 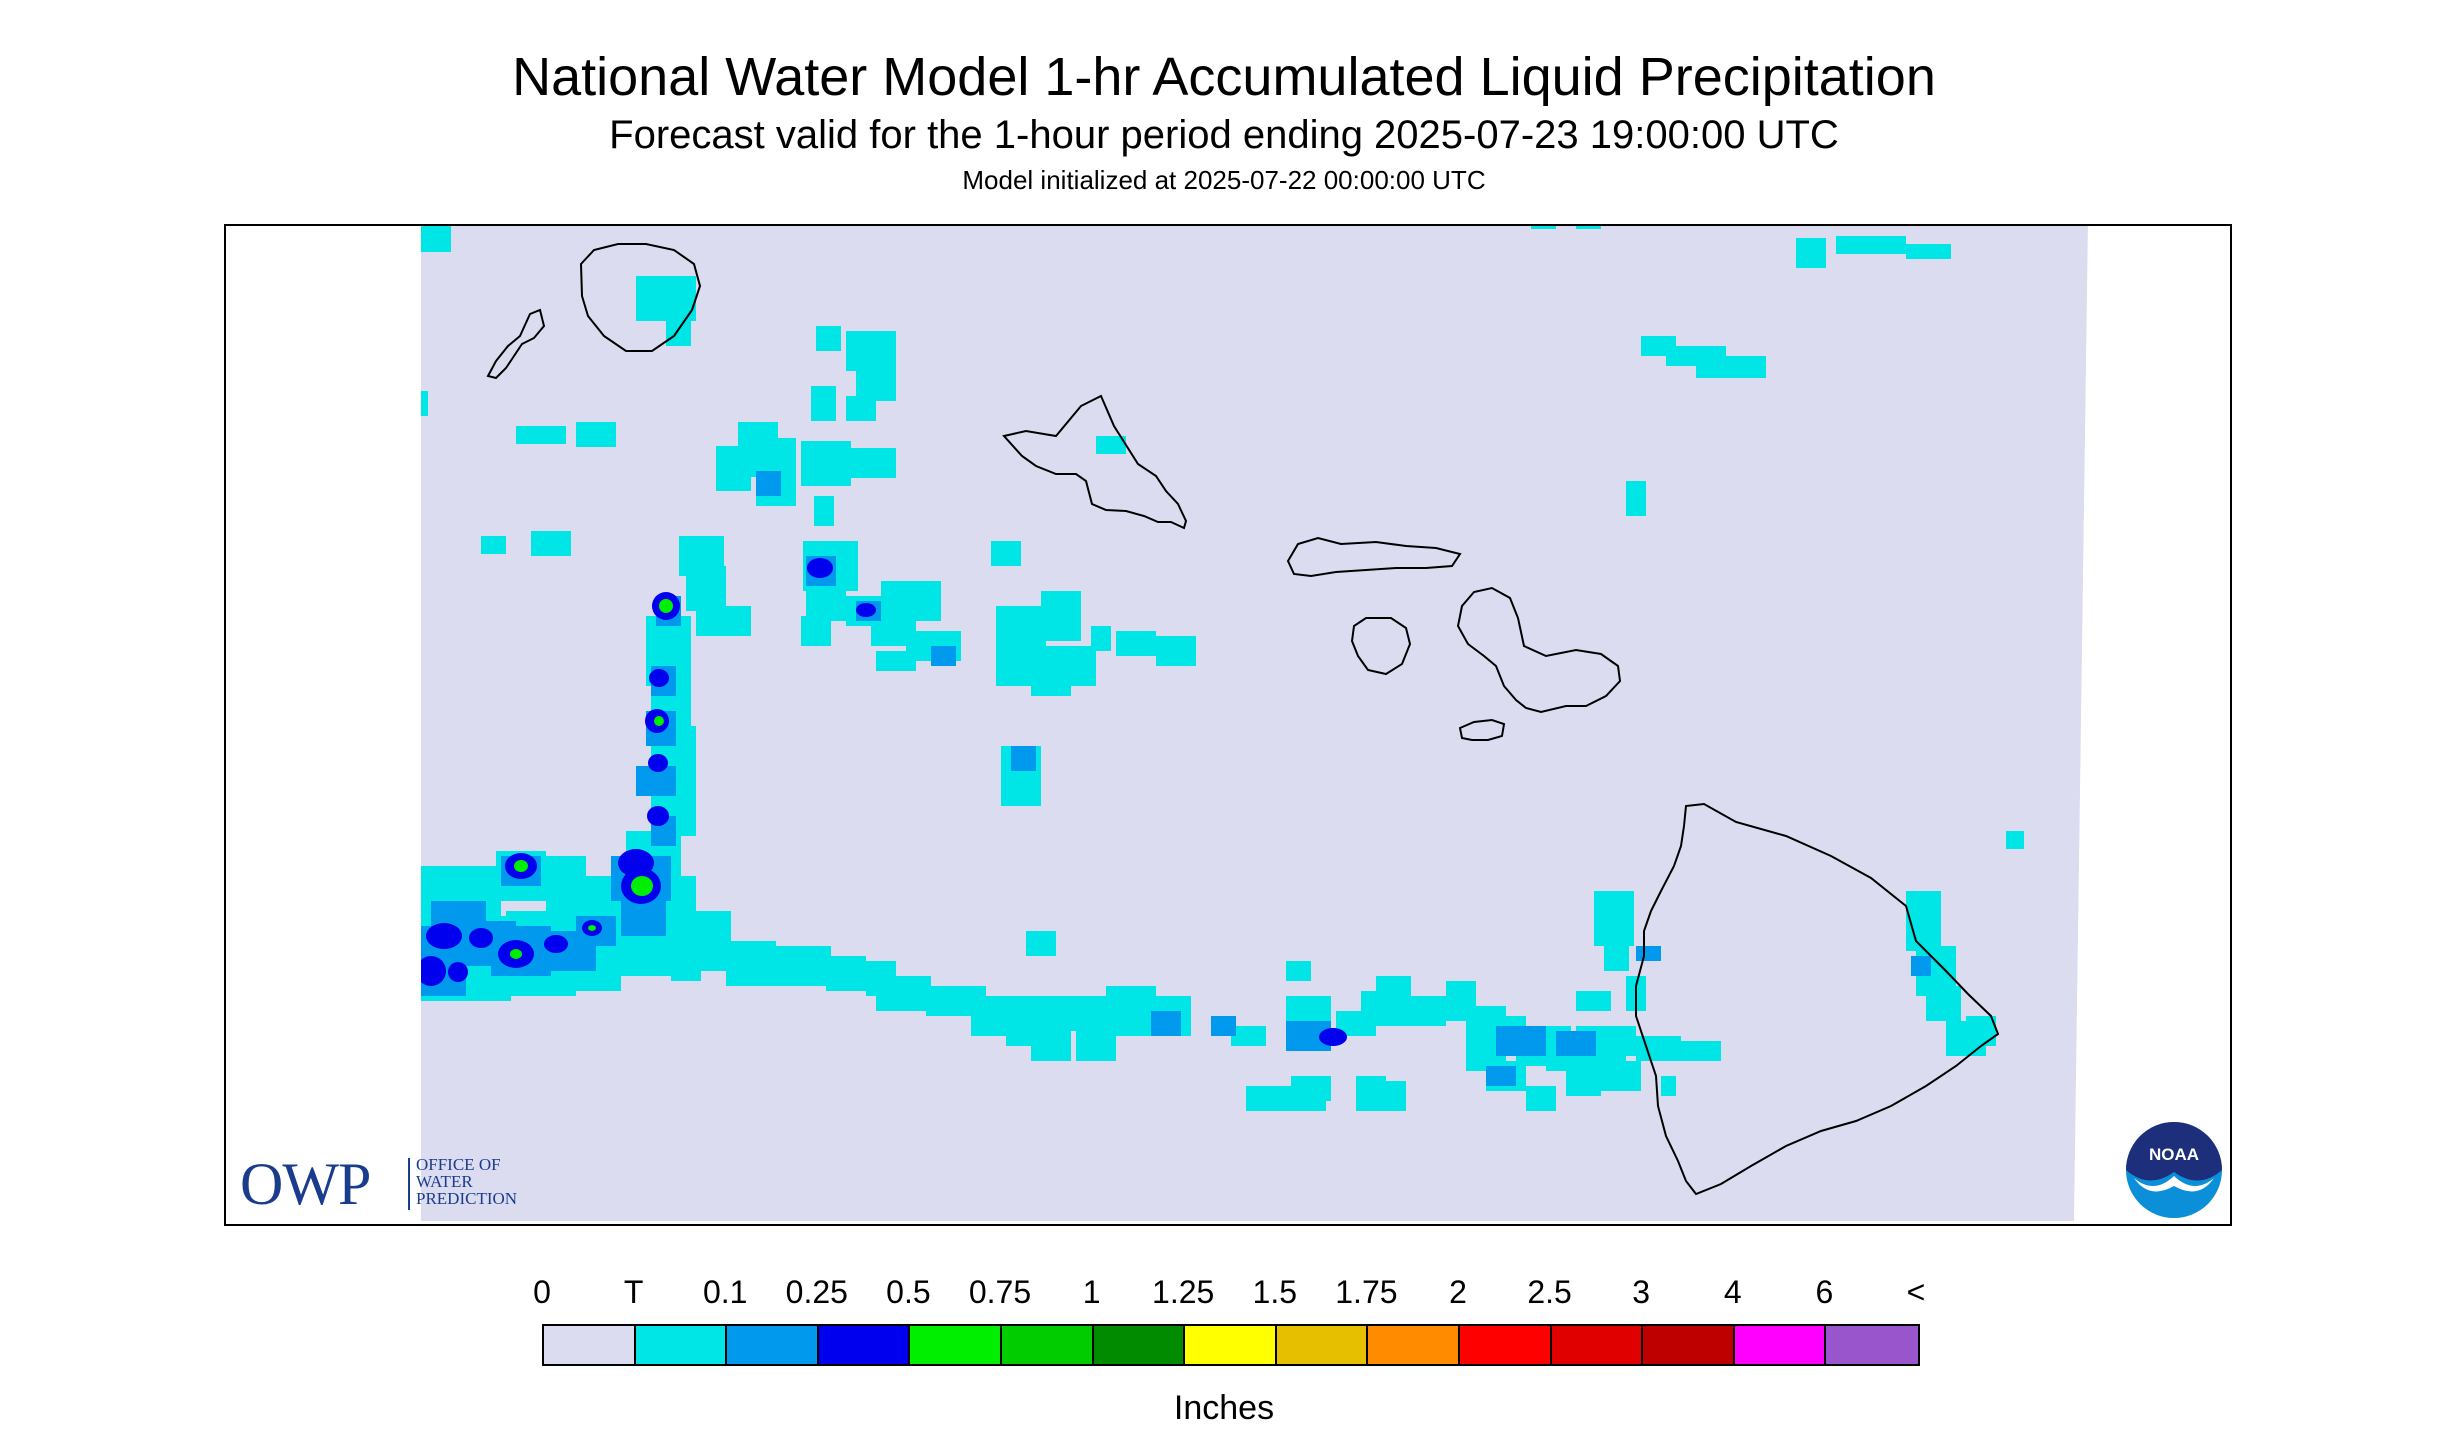 I want to click on noaa-text: NOAA, so click(x=2174, y=1154).